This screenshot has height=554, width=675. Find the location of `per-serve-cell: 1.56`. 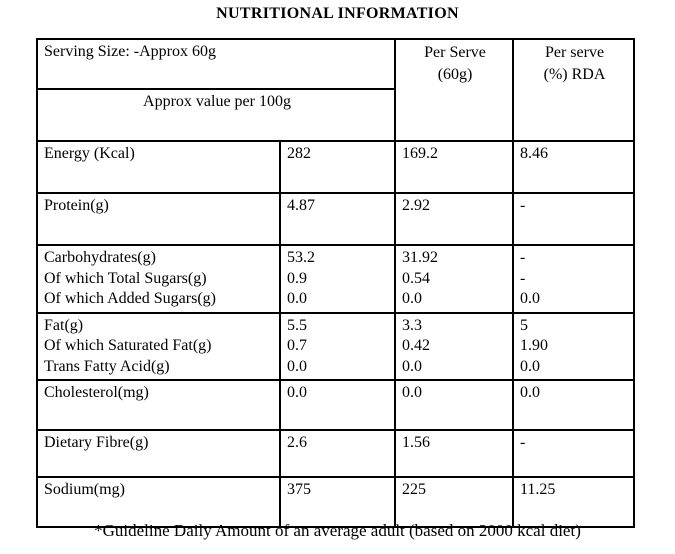

per-serve-cell: 1.56 is located at coordinates (454, 453).